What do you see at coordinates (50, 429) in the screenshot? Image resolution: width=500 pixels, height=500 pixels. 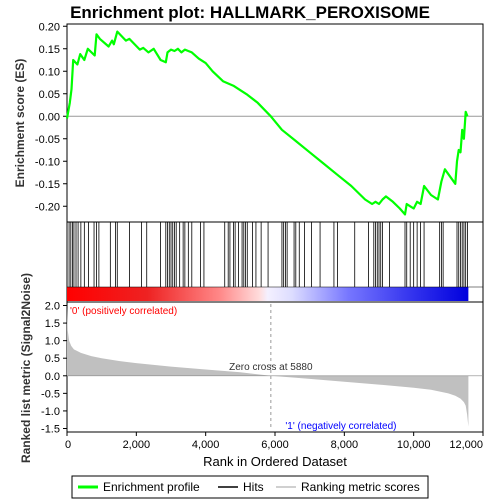 I see `rank-y-tick-label: -1.5` at bounding box center [50, 429].